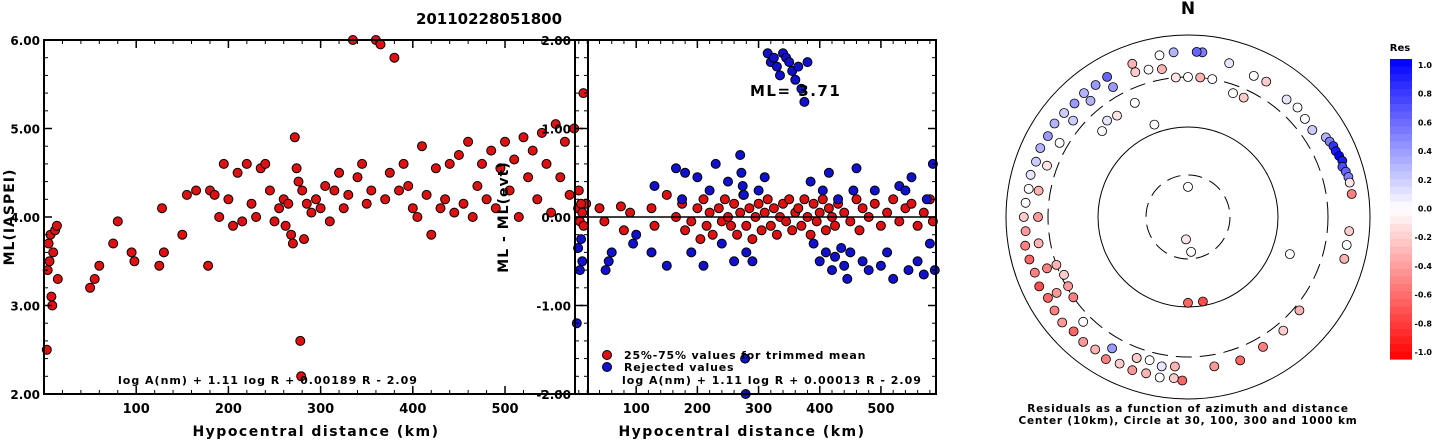 Image resolution: width=1437 pixels, height=441 pixels. I want to click on p1-ytick-label: 3.00, so click(25, 307).